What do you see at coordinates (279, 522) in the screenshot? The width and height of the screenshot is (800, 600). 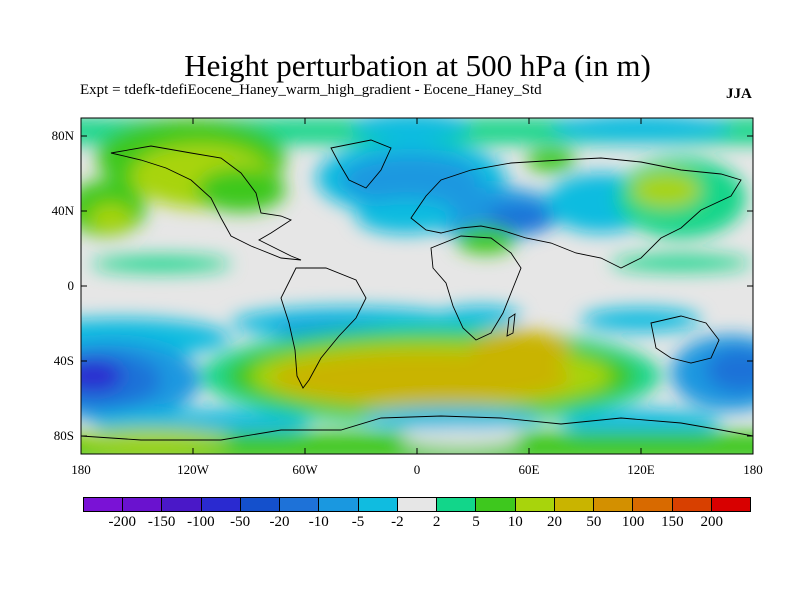 I see `colorbar-label-4: -20` at bounding box center [279, 522].